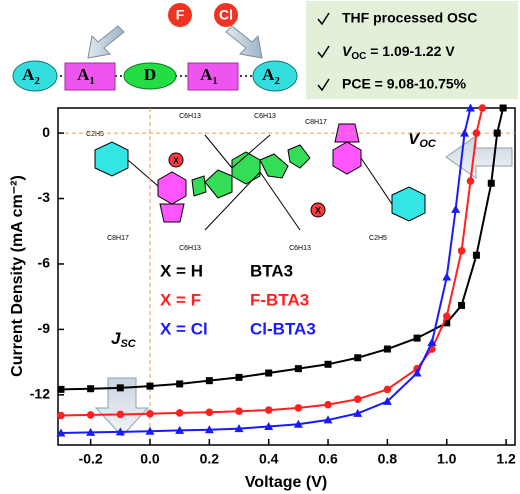 Image resolution: width=520 pixels, height=494 pixels. I want to click on x-tick-label: 1.2, so click(506, 459).